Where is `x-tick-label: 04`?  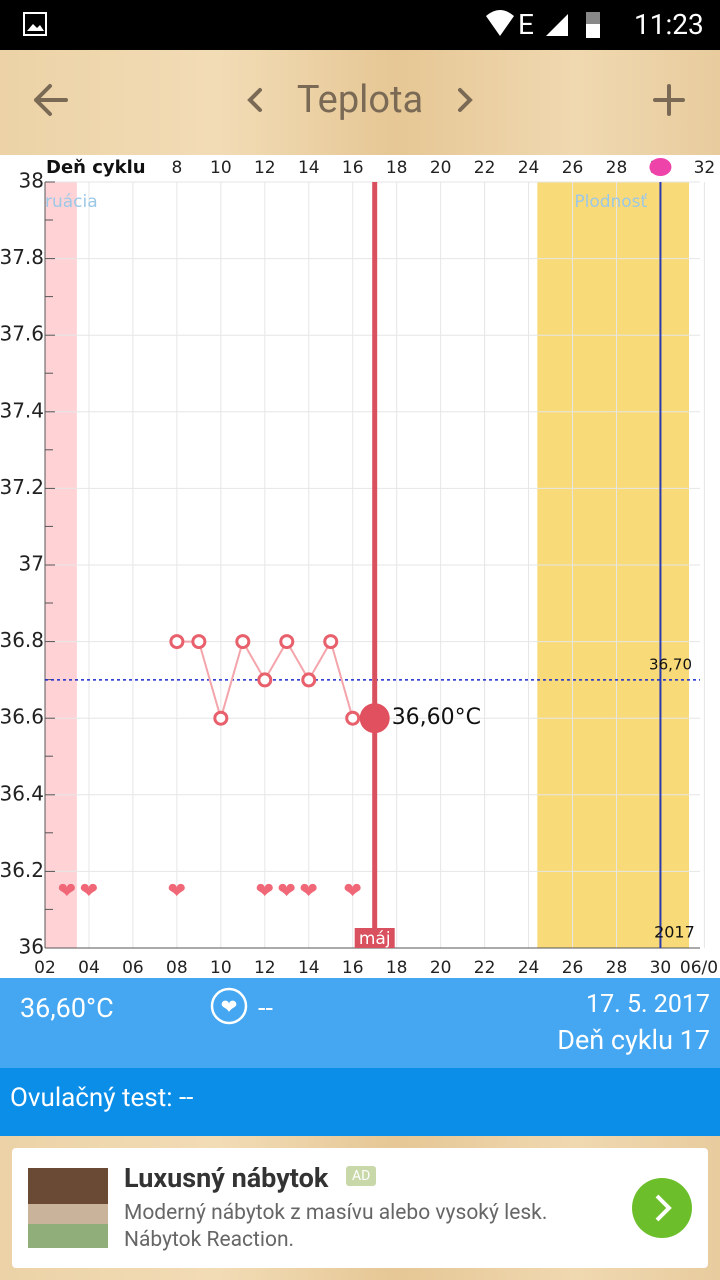 x-tick-label: 04 is located at coordinates (89, 968).